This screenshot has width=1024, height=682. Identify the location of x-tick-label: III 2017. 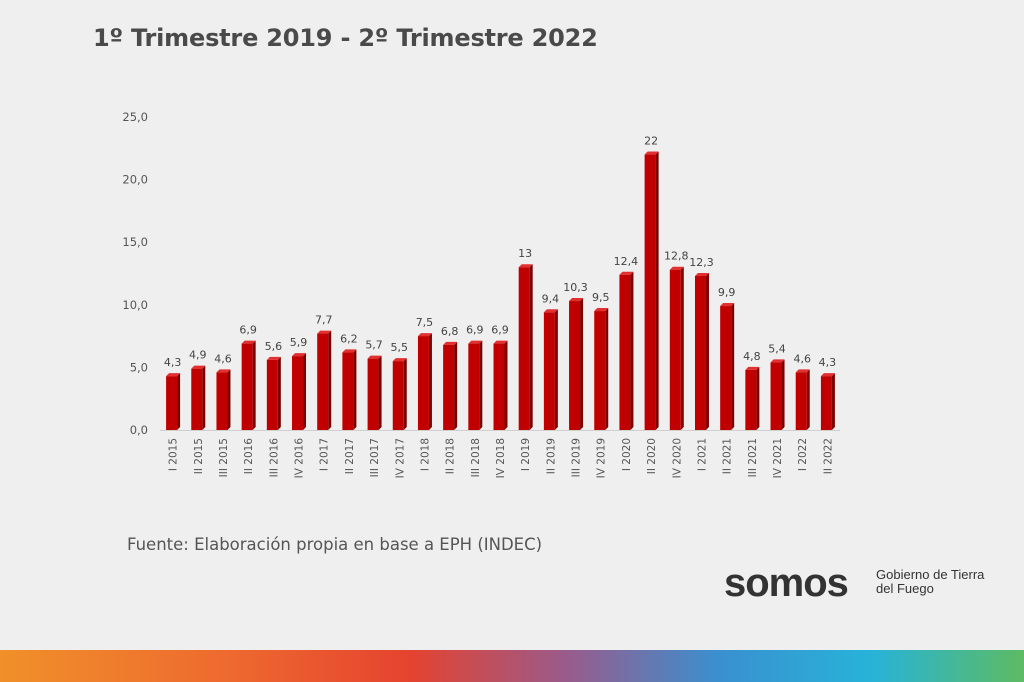
(375, 457).